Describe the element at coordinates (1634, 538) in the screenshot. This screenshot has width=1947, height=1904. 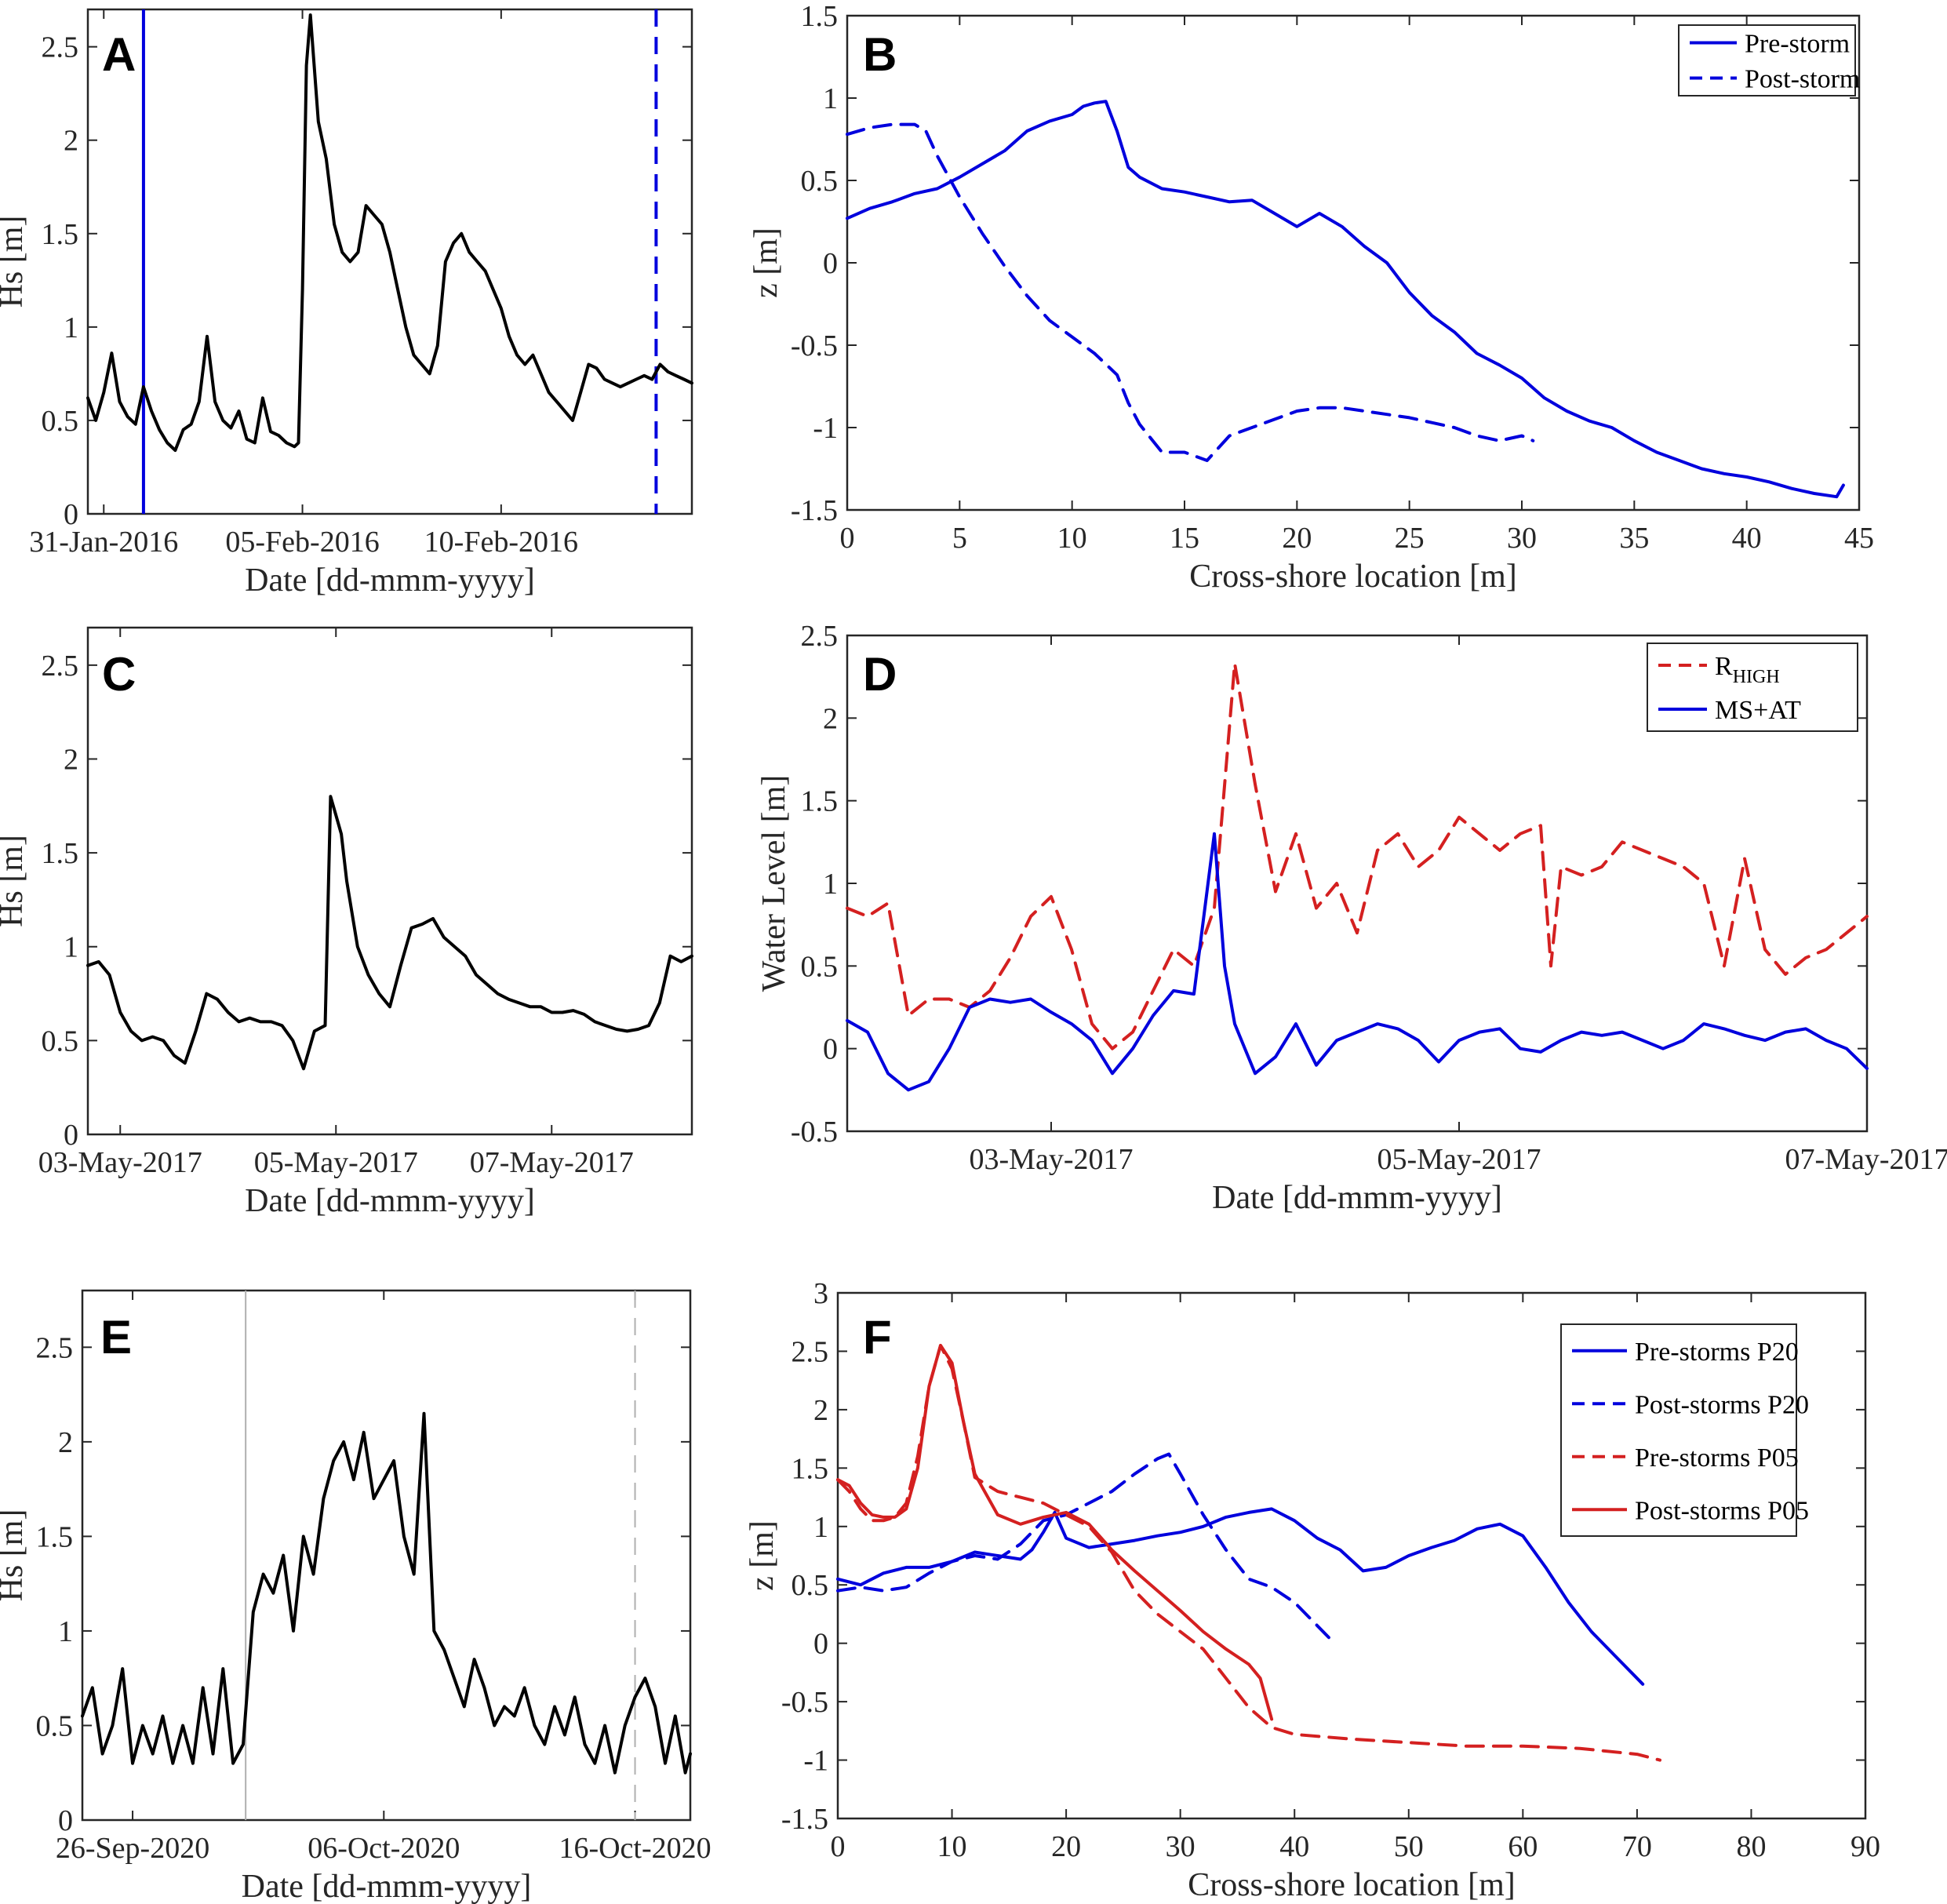
I see `x-tick-label: 35` at that location.